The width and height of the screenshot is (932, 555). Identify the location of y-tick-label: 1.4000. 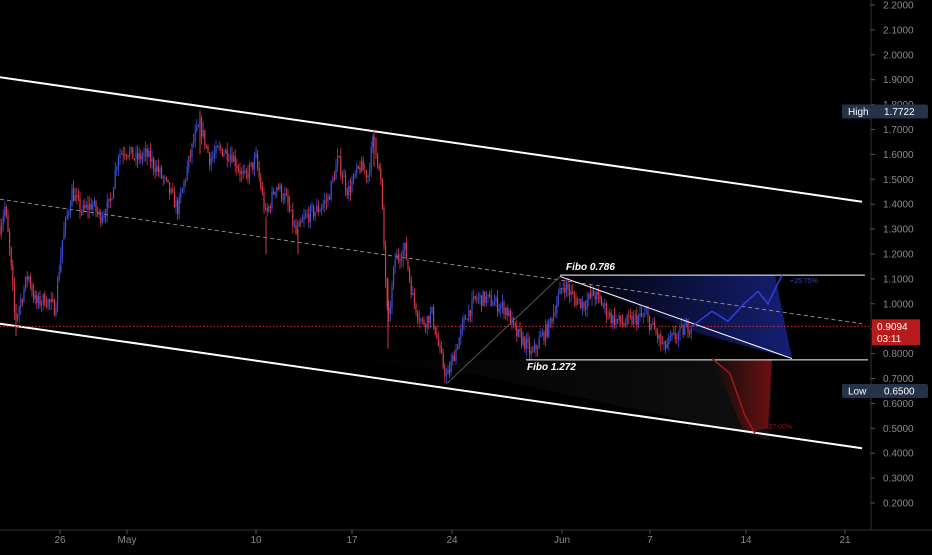
(898, 205).